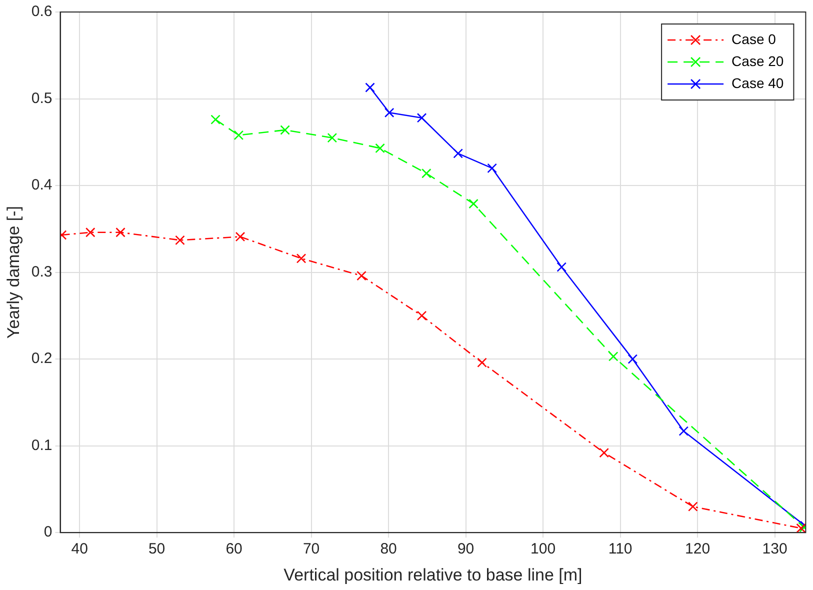 The height and width of the screenshot is (590, 813). Describe the element at coordinates (234, 549) in the screenshot. I see `x-tick-label: 60` at that location.